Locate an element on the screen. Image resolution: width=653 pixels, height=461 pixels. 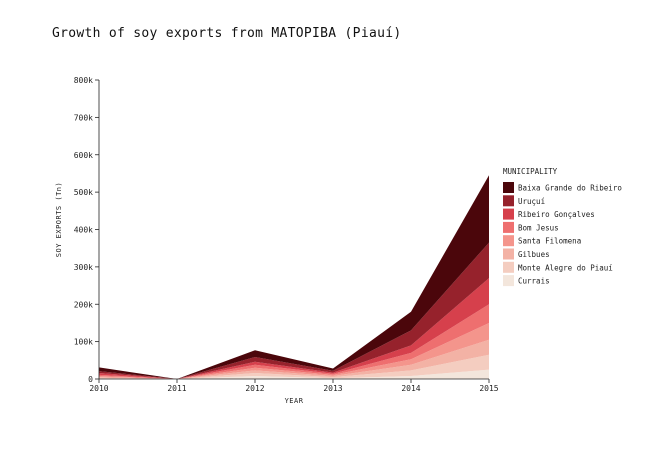
y-tick-label: 300k is located at coordinates (83, 267).